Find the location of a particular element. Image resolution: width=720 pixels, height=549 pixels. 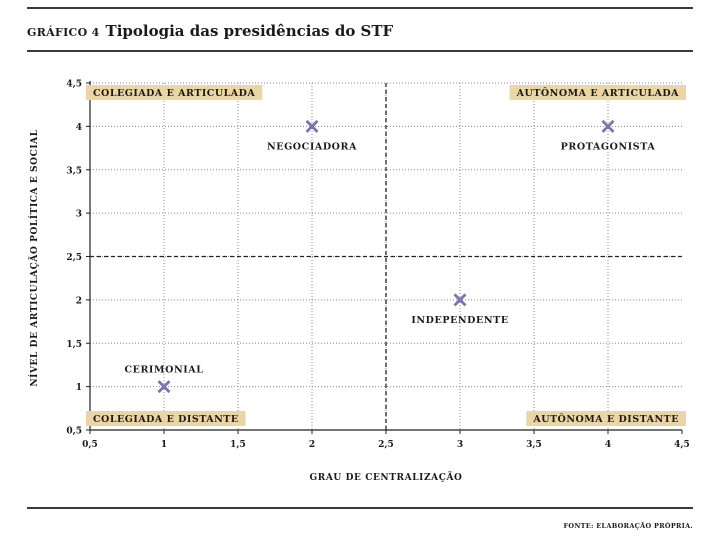

x-tick-label: 3,5 is located at coordinates (534, 445).